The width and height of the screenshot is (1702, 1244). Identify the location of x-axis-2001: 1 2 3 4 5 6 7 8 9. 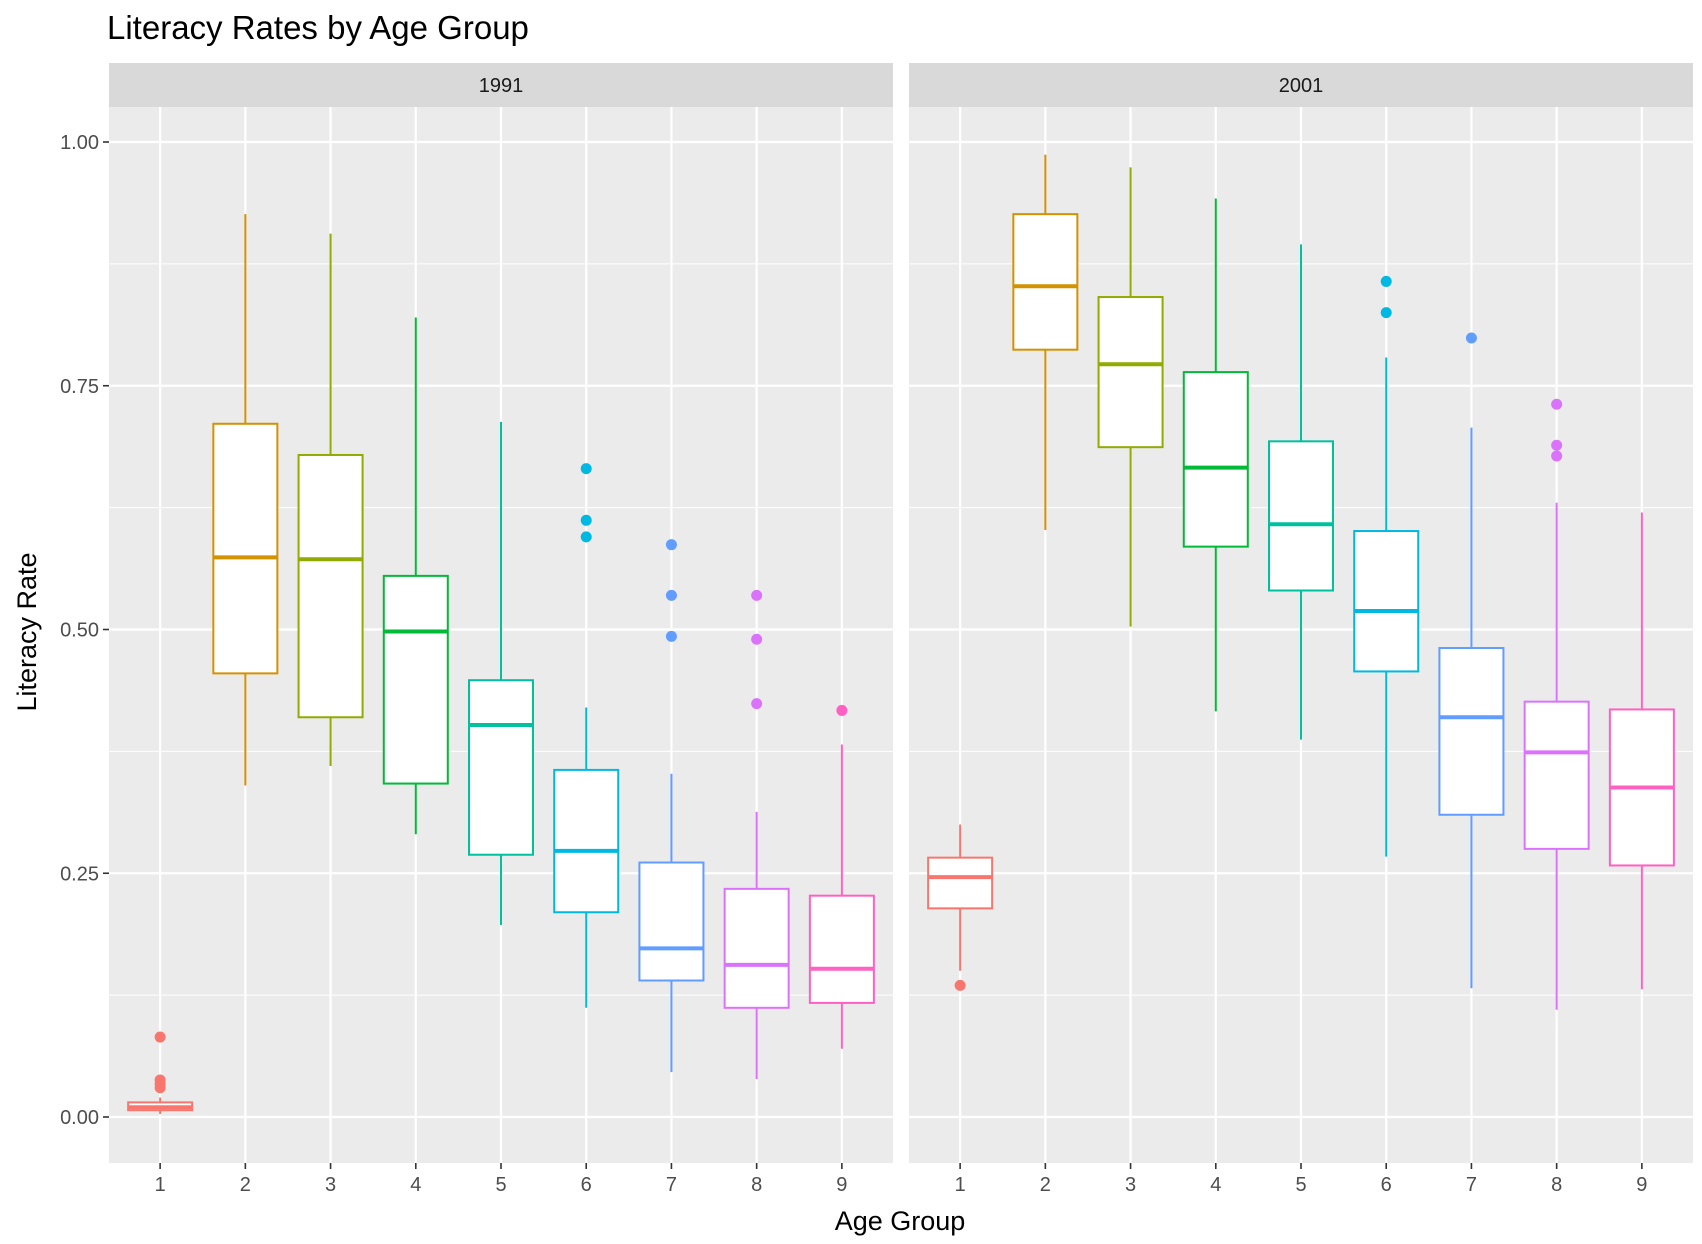
(1301, 1179).